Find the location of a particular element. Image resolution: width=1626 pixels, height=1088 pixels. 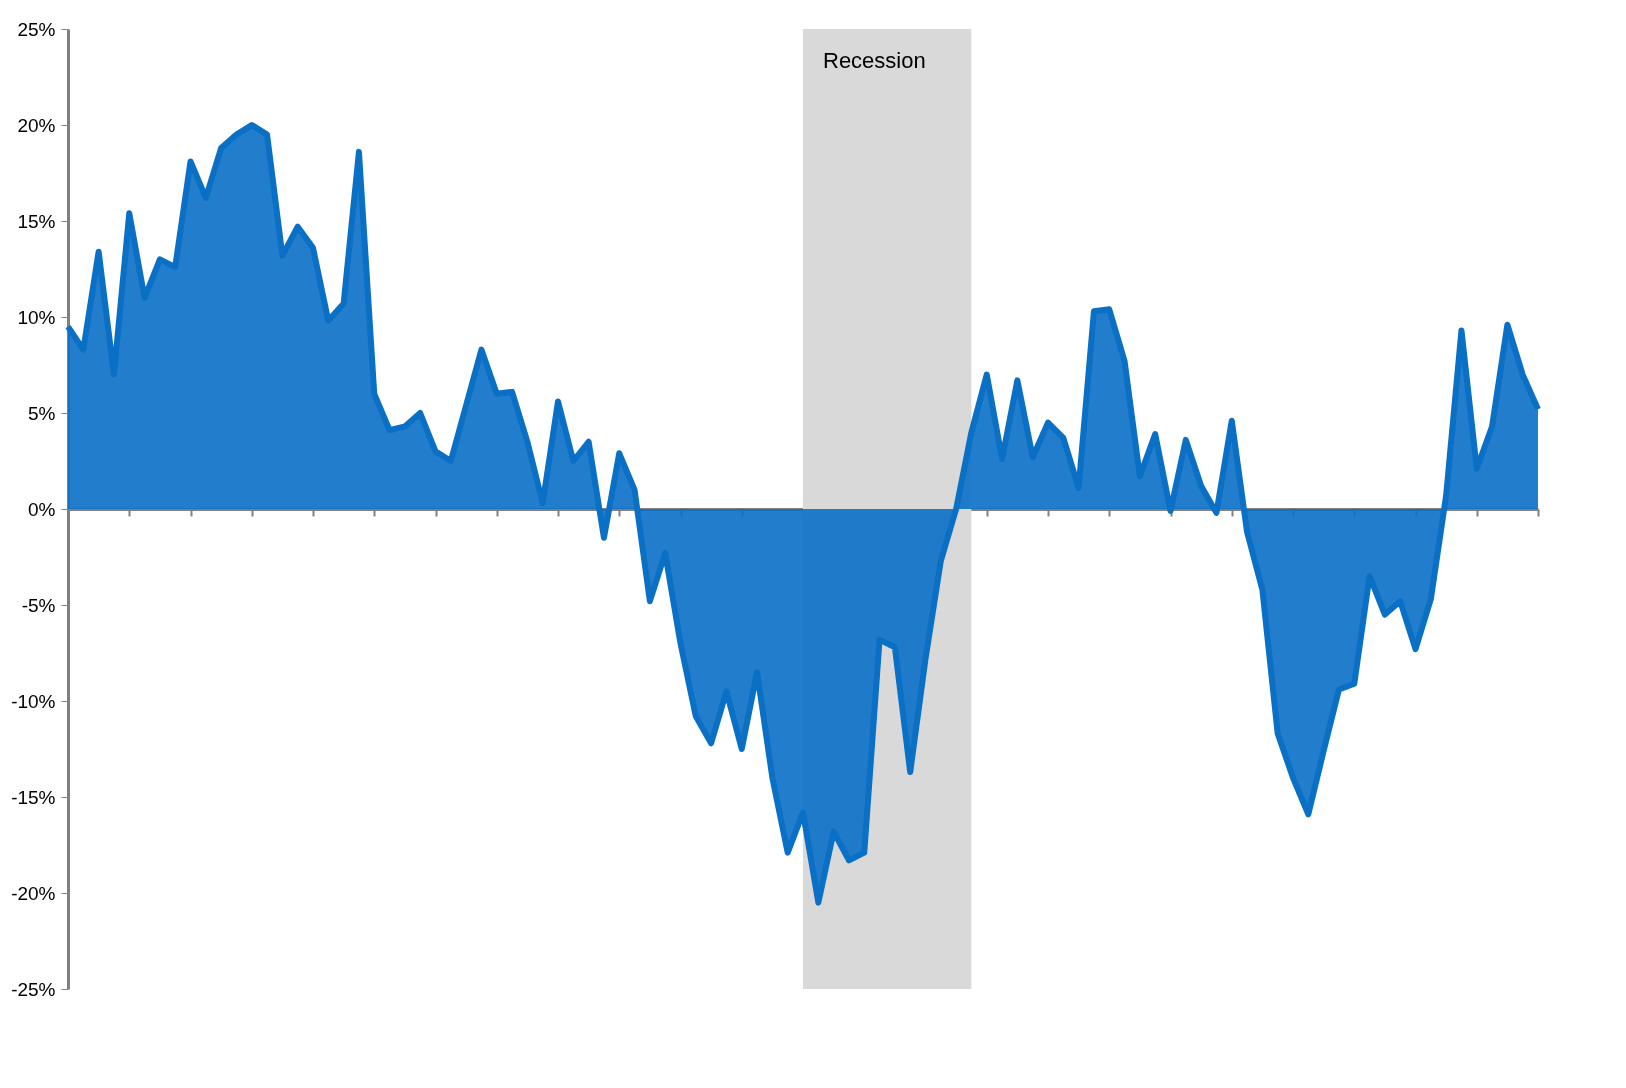

y-tick-label: -10% is located at coordinates (33, 701).